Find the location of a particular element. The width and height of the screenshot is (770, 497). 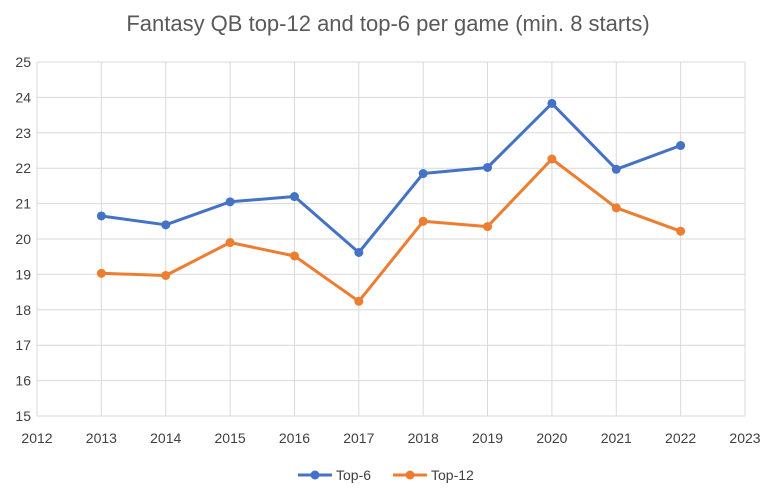

x-tick-label: 2018 is located at coordinates (423, 438).